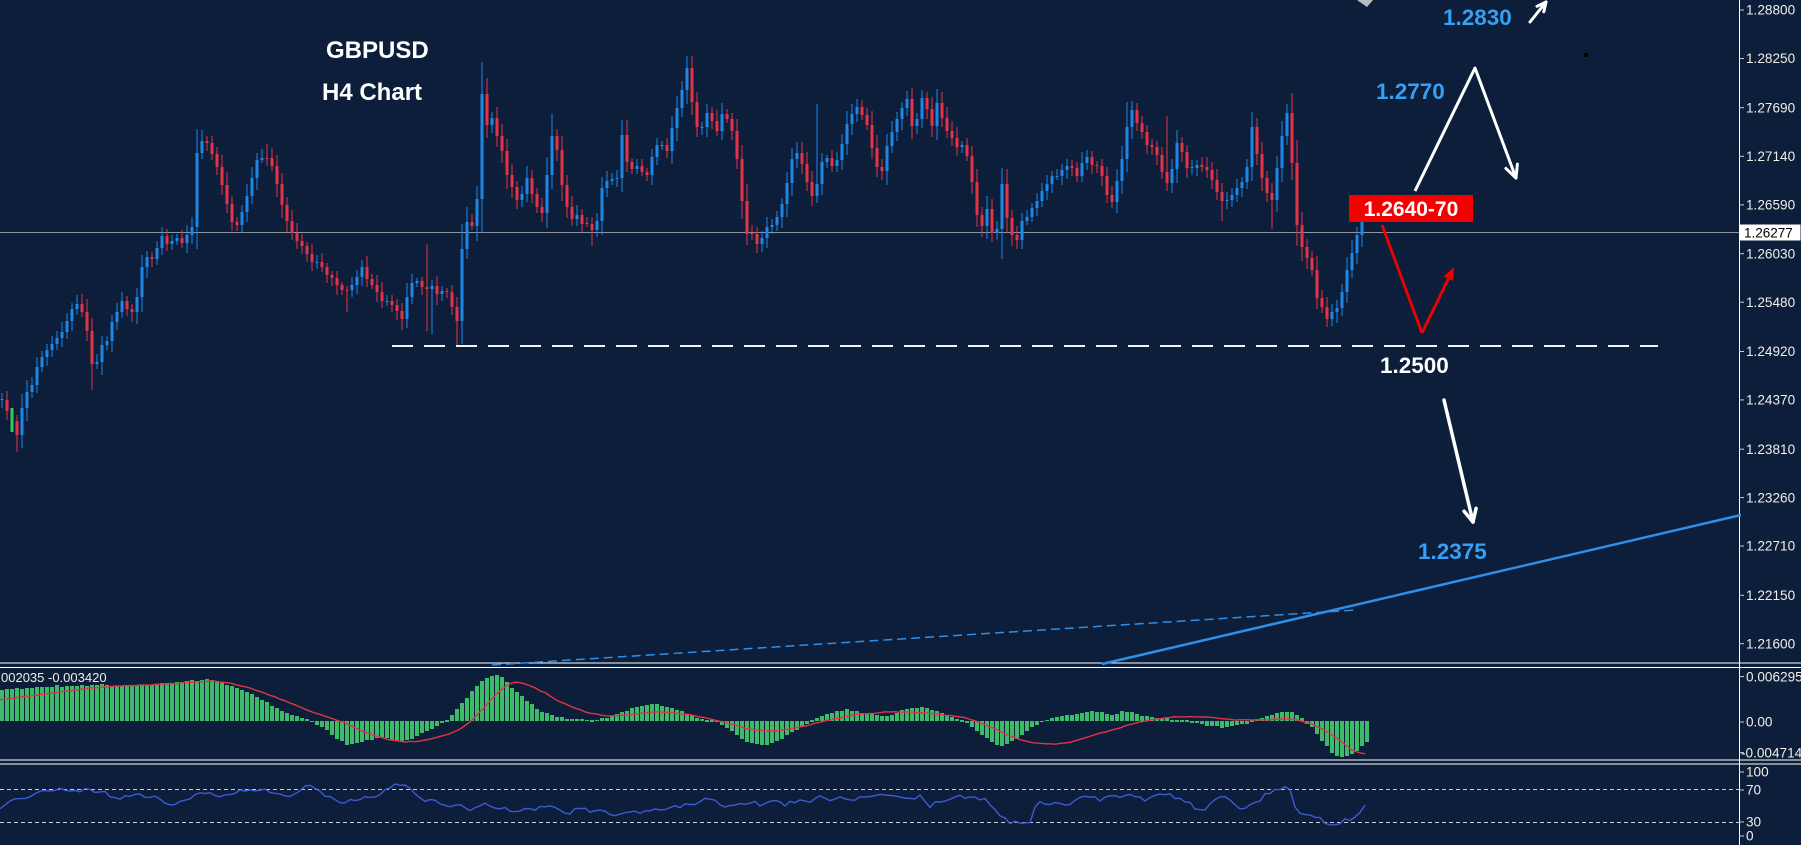 The width and height of the screenshot is (1801, 845). I want to click on svg-text: GBPUSD, so click(377, 50).